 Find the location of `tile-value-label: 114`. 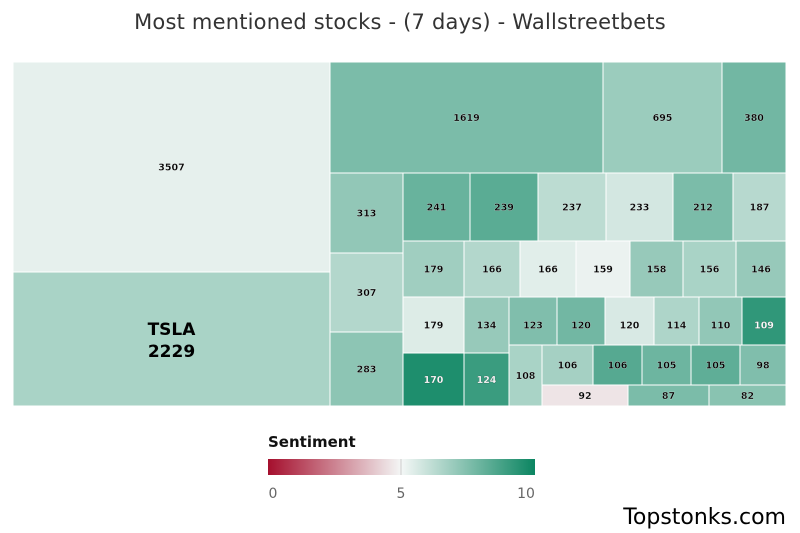

tile-value-label: 114 is located at coordinates (677, 326).